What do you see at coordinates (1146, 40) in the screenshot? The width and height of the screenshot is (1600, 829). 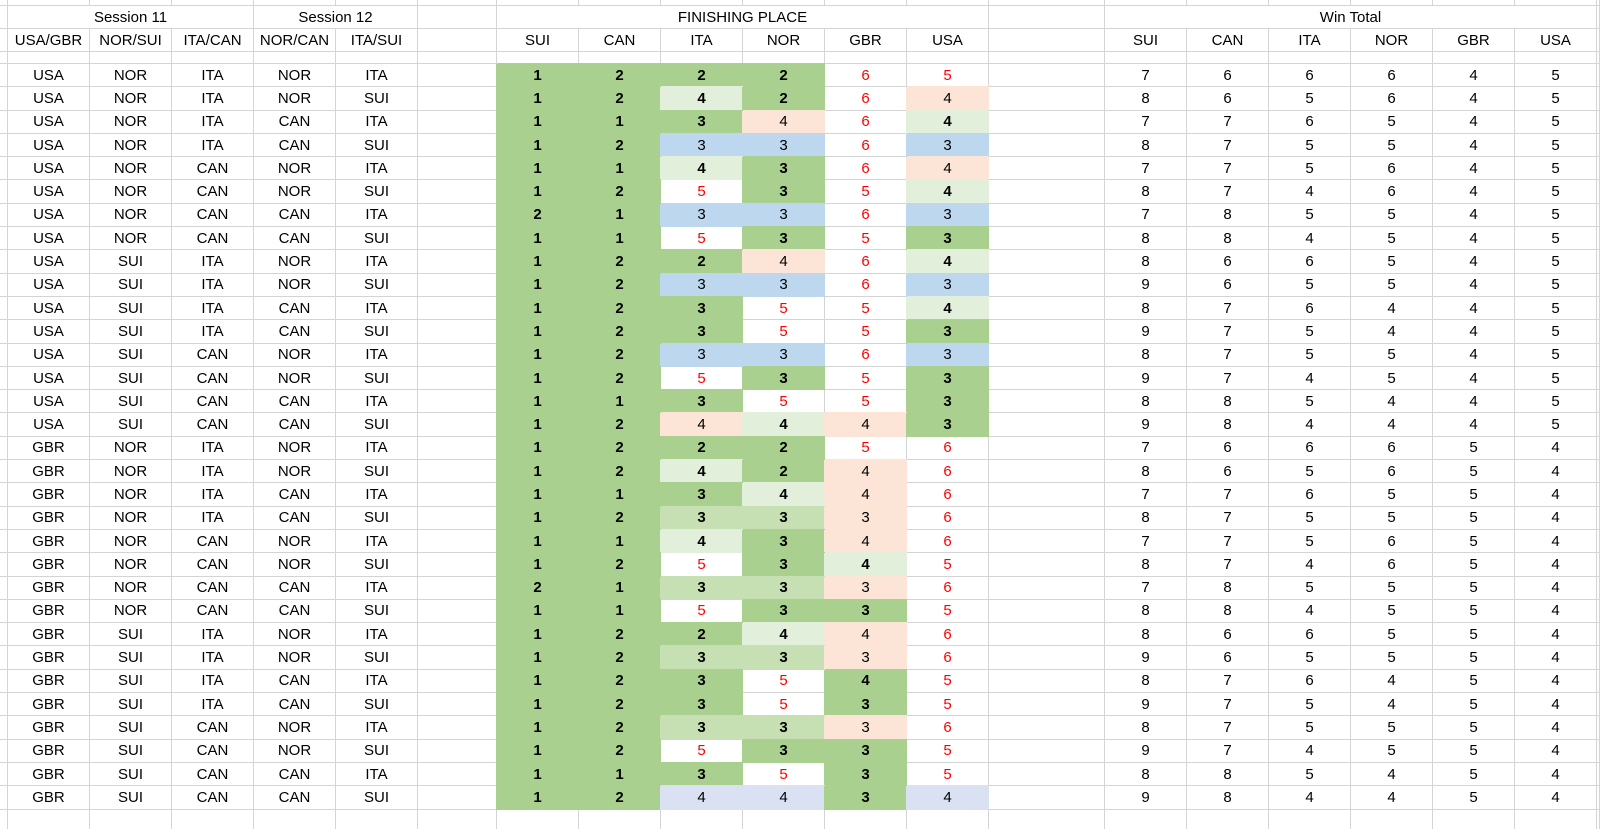 I see `header-win-sui: SUI` at bounding box center [1146, 40].